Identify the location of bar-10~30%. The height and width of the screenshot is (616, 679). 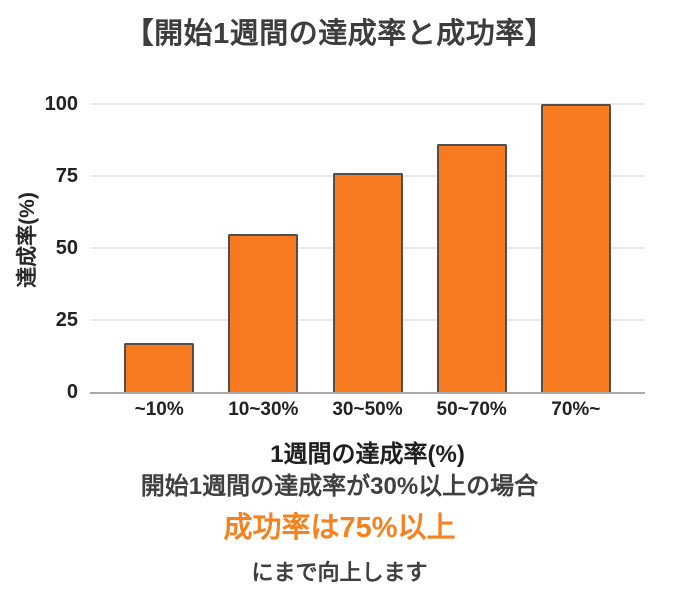
(263, 312).